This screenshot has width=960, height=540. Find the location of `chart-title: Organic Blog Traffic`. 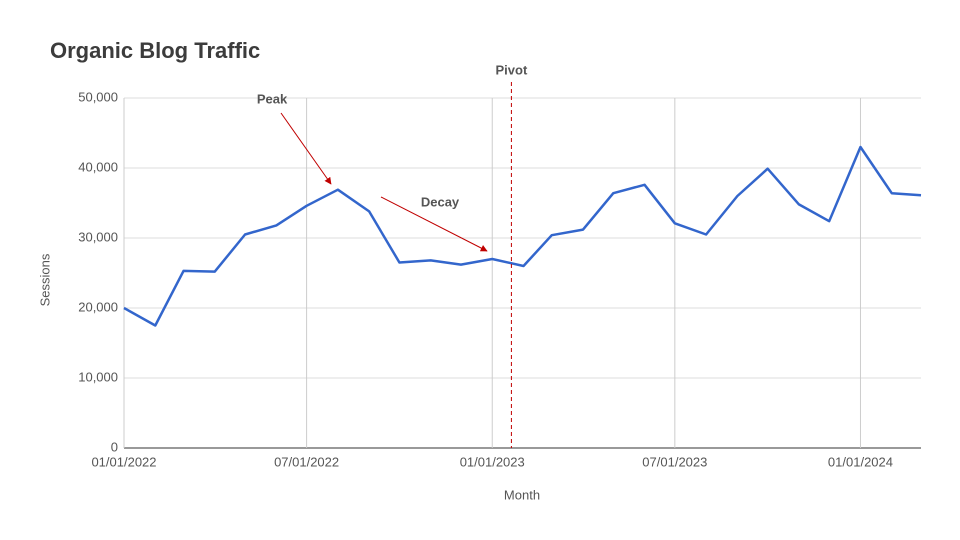

chart-title: Organic Blog Traffic is located at coordinates (155, 50).